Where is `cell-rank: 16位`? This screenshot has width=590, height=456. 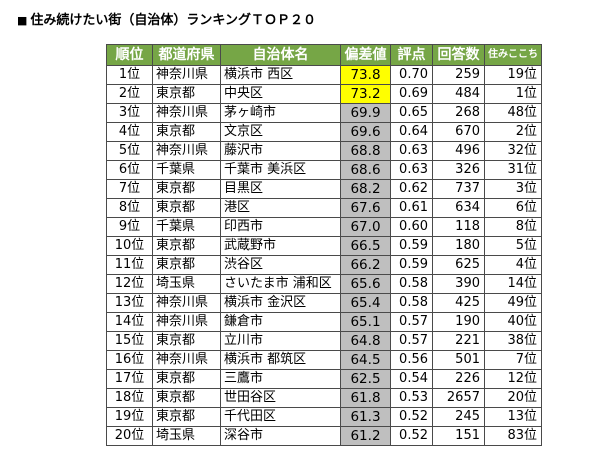 cell-rank: 16位 is located at coordinates (129, 360).